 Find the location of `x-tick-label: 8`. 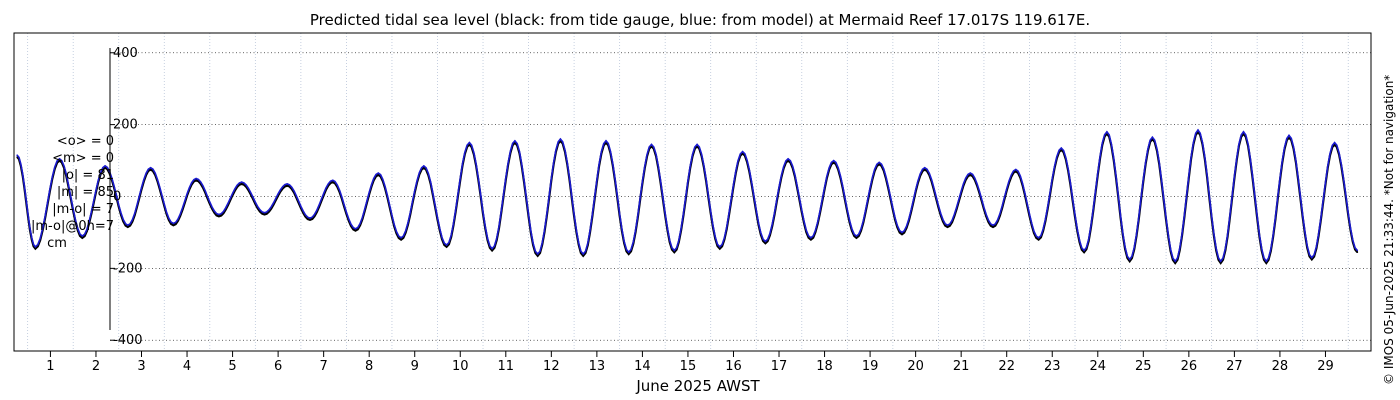

x-tick-label: 8 is located at coordinates (369, 366).